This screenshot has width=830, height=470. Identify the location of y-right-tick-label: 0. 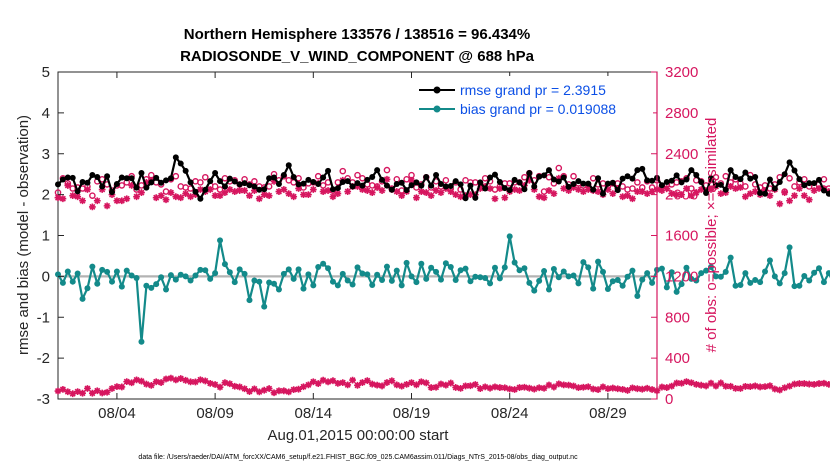
(669, 399).